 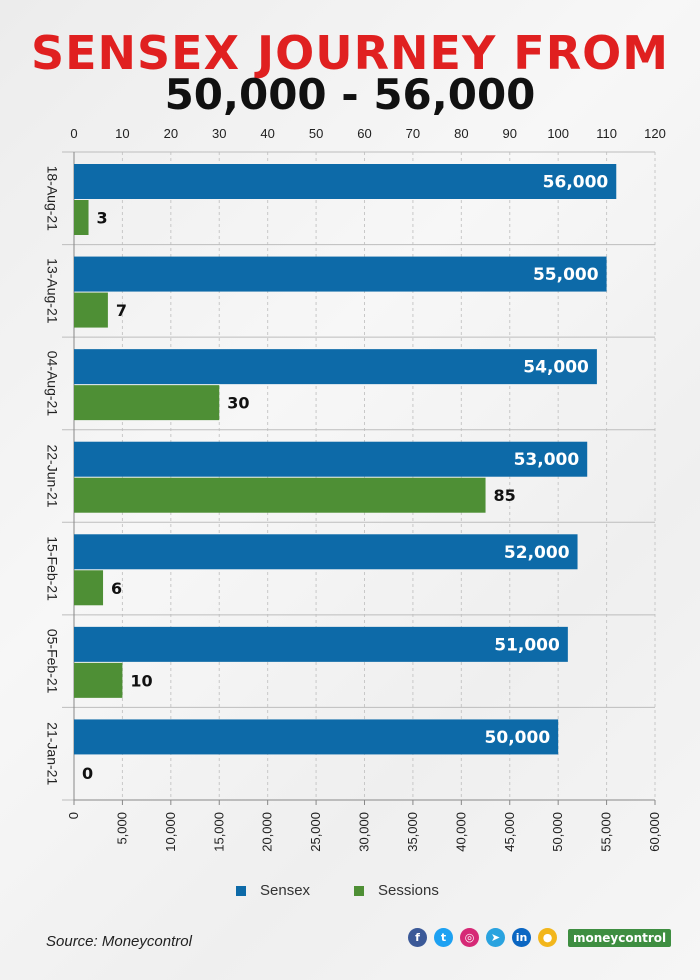 I want to click on category-label: 18-Aug-21, so click(x=52, y=199).